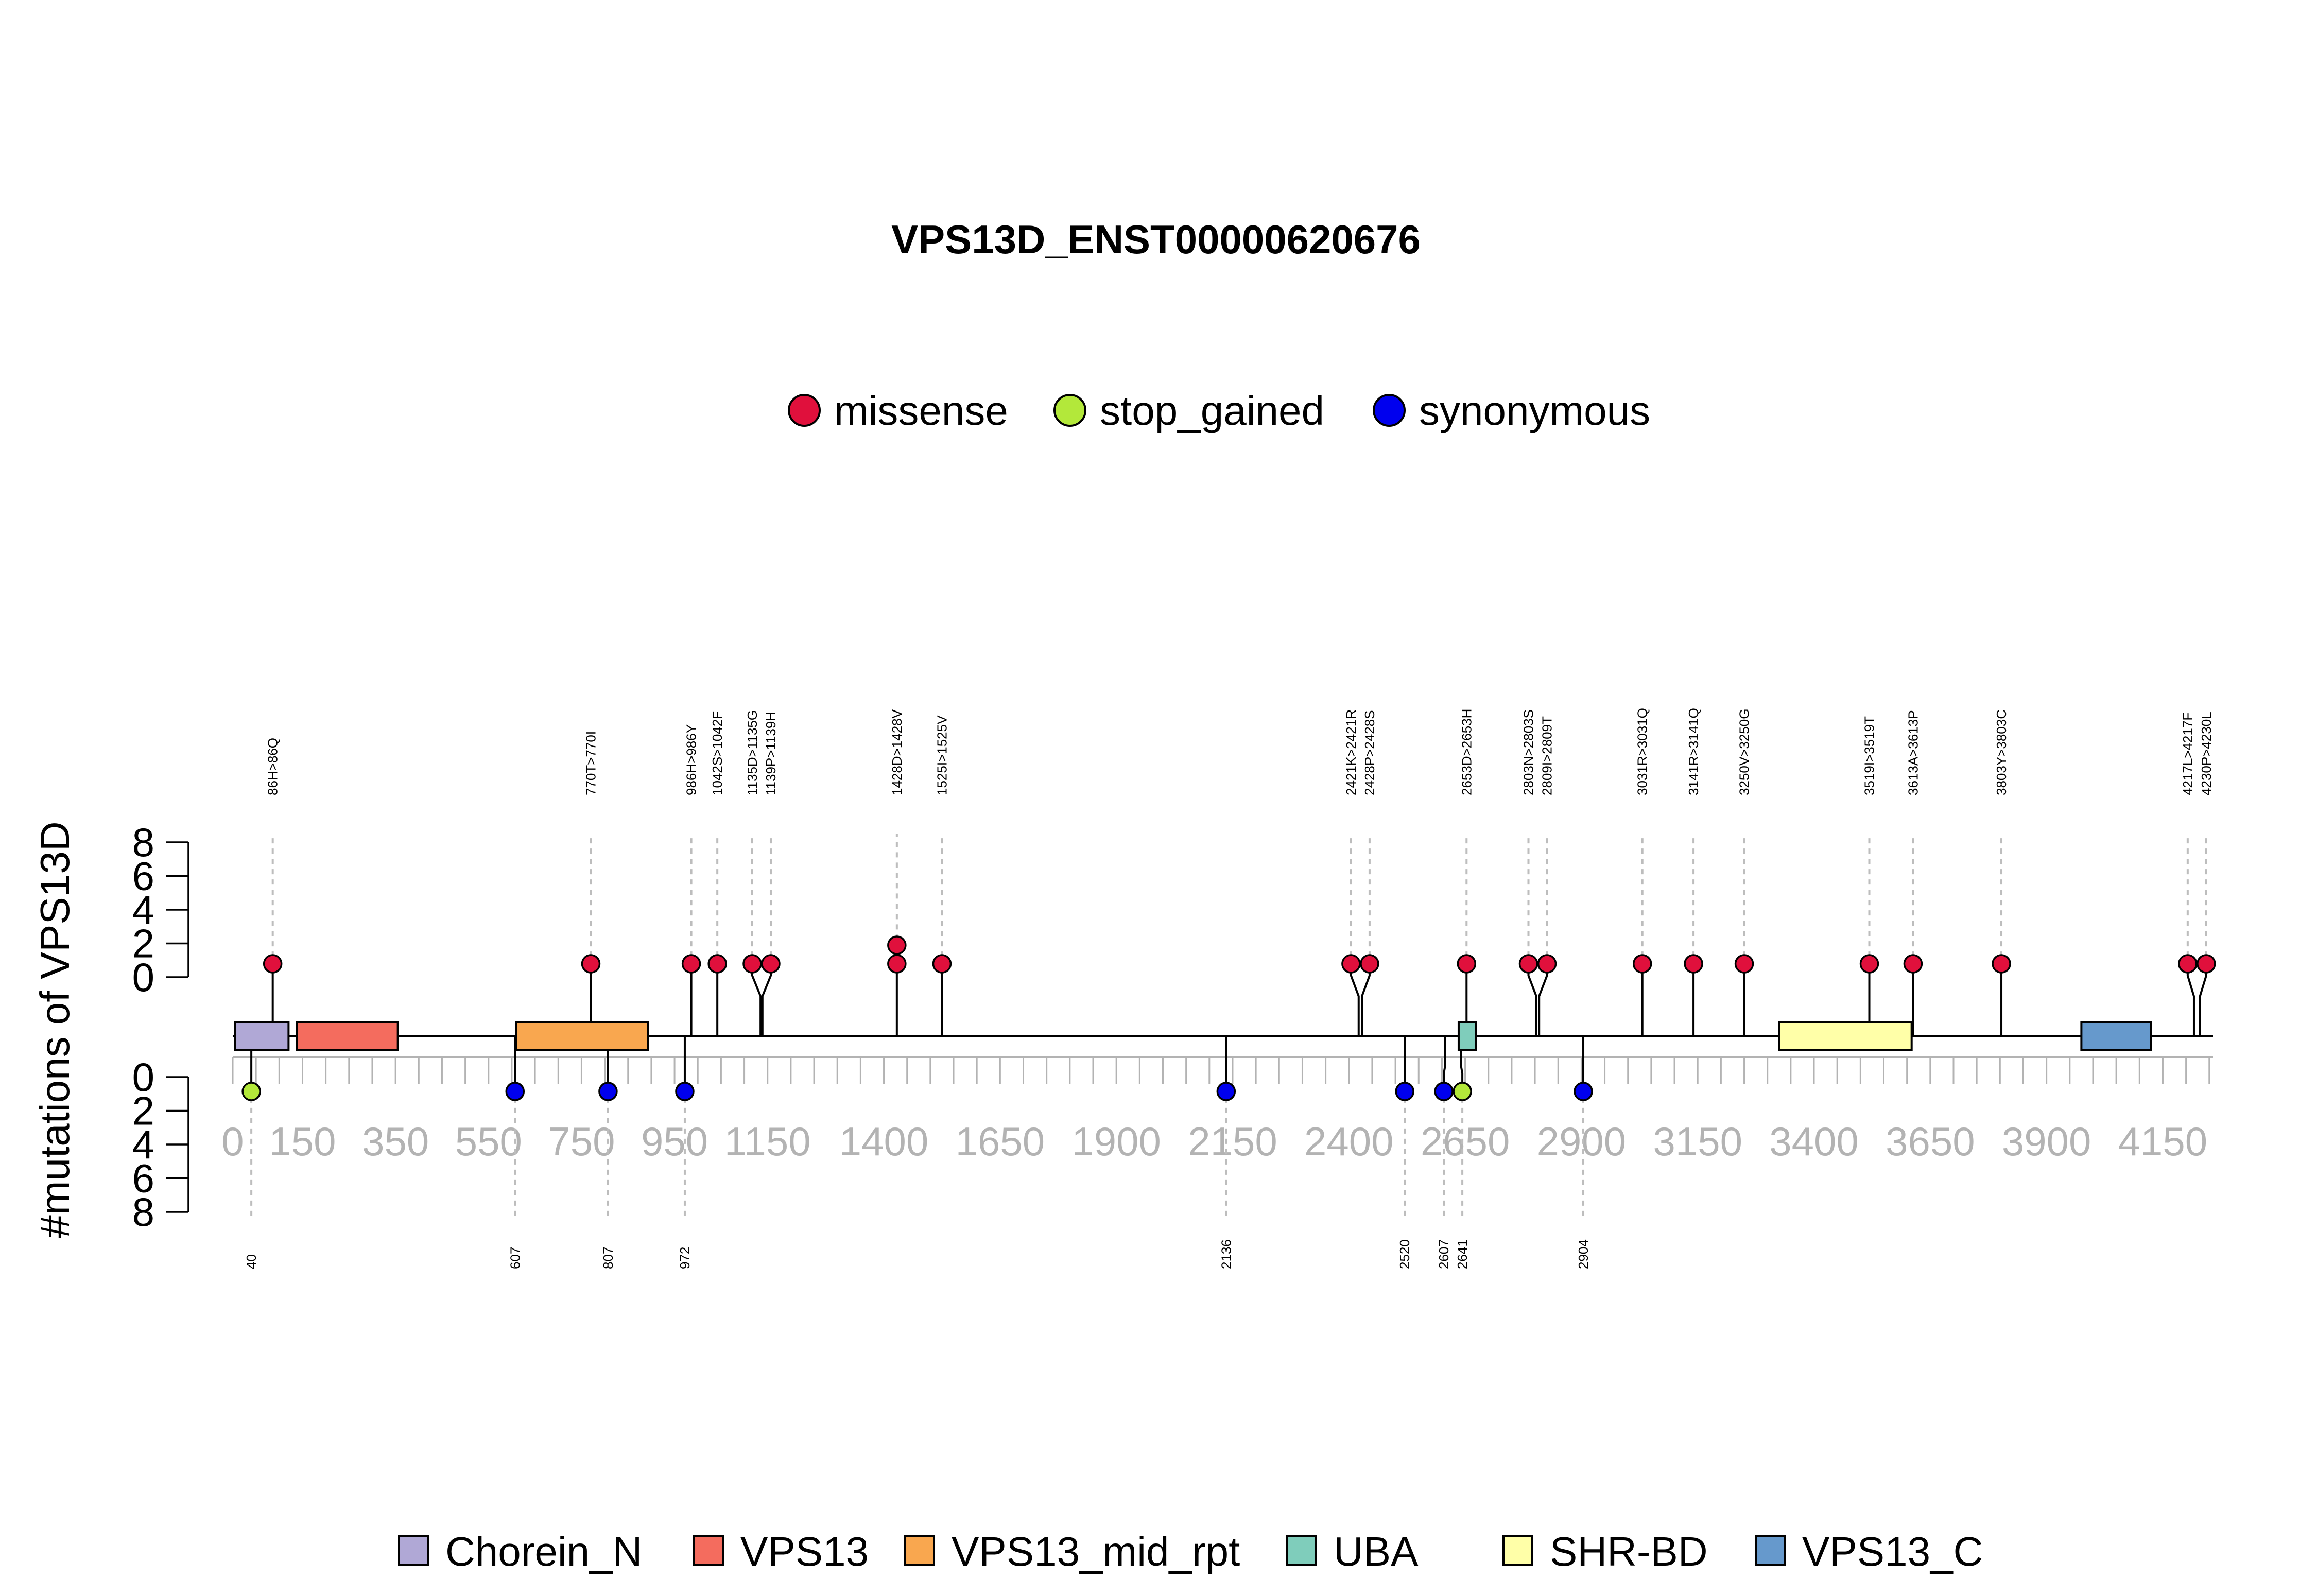 The width and height of the screenshot is (2317, 1596). Describe the element at coordinates (515, 1258) in the screenshot. I see `label-607: 607` at that location.